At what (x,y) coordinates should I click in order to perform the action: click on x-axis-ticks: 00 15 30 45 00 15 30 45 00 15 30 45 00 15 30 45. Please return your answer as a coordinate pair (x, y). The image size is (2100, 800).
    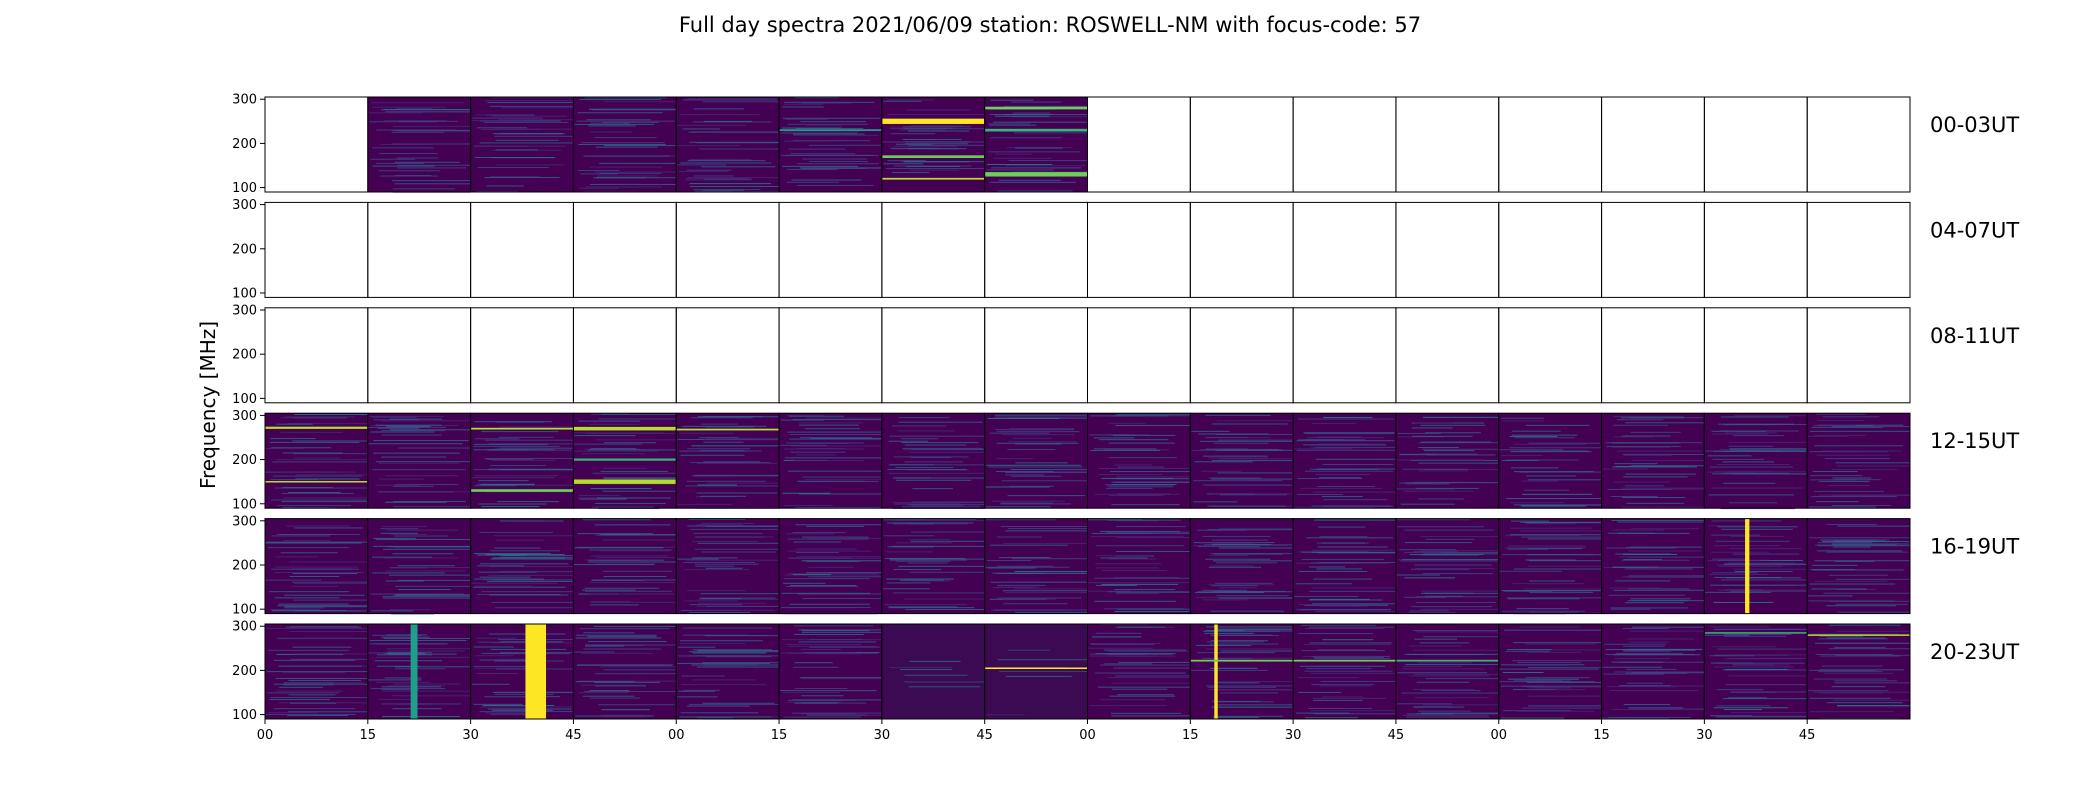
    Looking at the image, I should click on (1036, 731).